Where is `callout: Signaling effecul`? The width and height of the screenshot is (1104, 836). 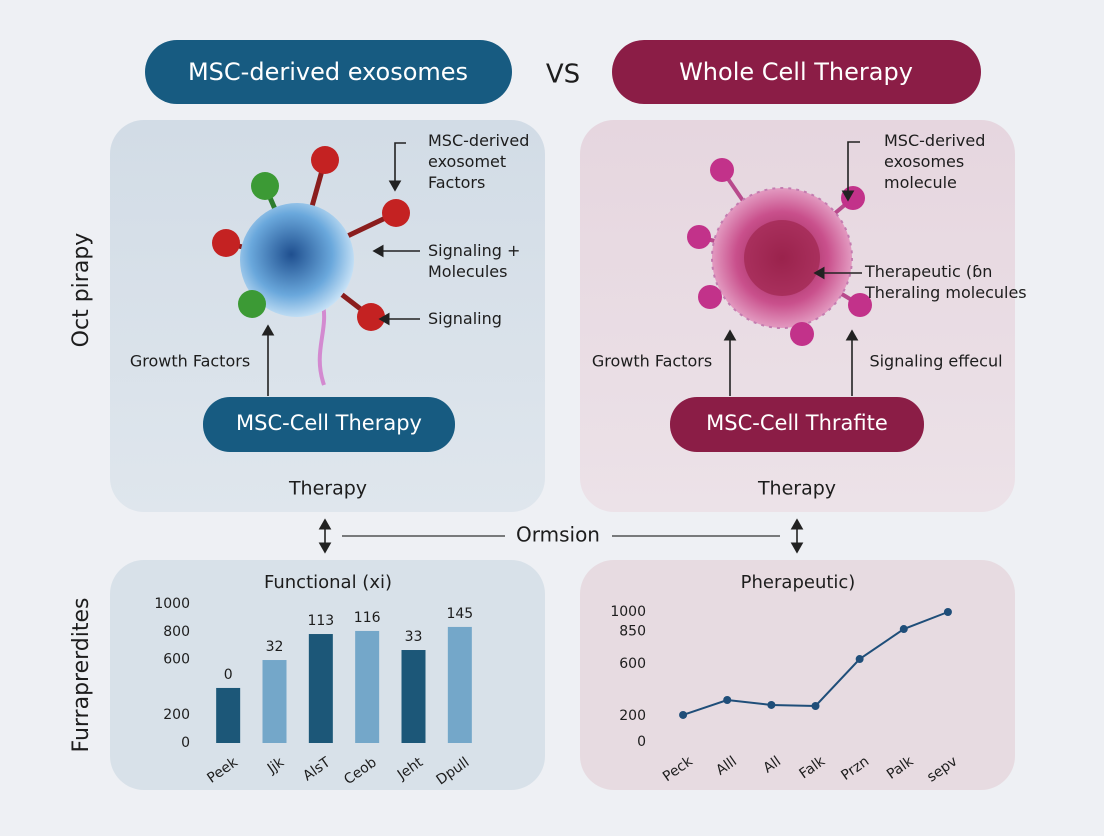
callout: Signaling effecul is located at coordinates (935, 361).